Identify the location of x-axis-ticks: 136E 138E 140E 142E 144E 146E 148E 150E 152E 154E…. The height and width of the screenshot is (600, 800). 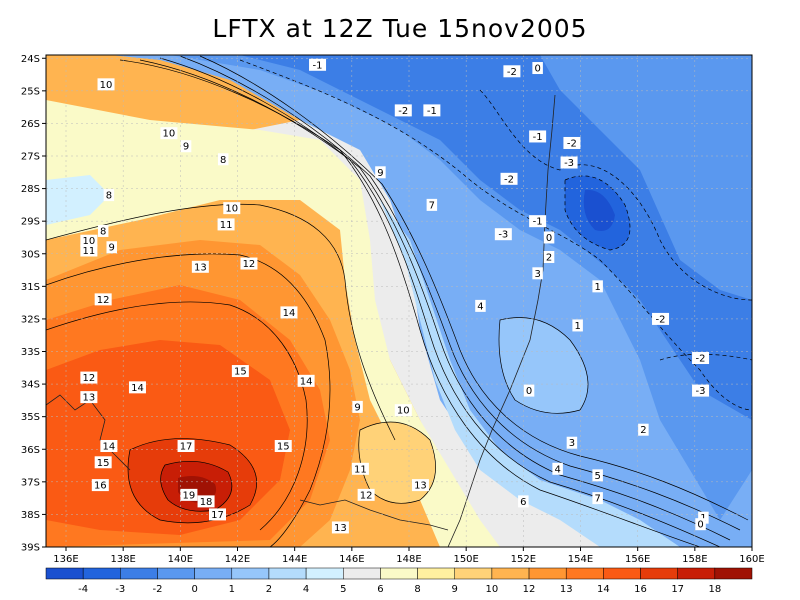
(409, 556).